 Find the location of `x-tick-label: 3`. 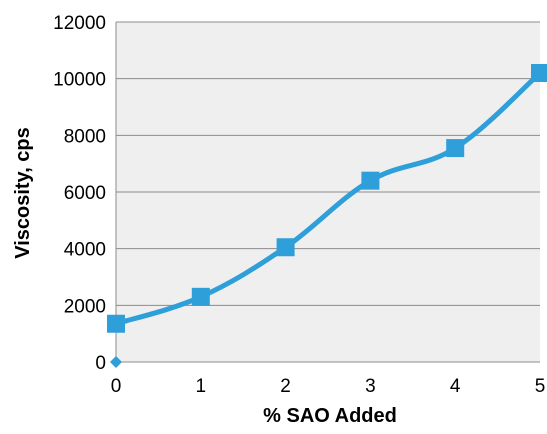

x-tick-label: 3 is located at coordinates (370, 386).